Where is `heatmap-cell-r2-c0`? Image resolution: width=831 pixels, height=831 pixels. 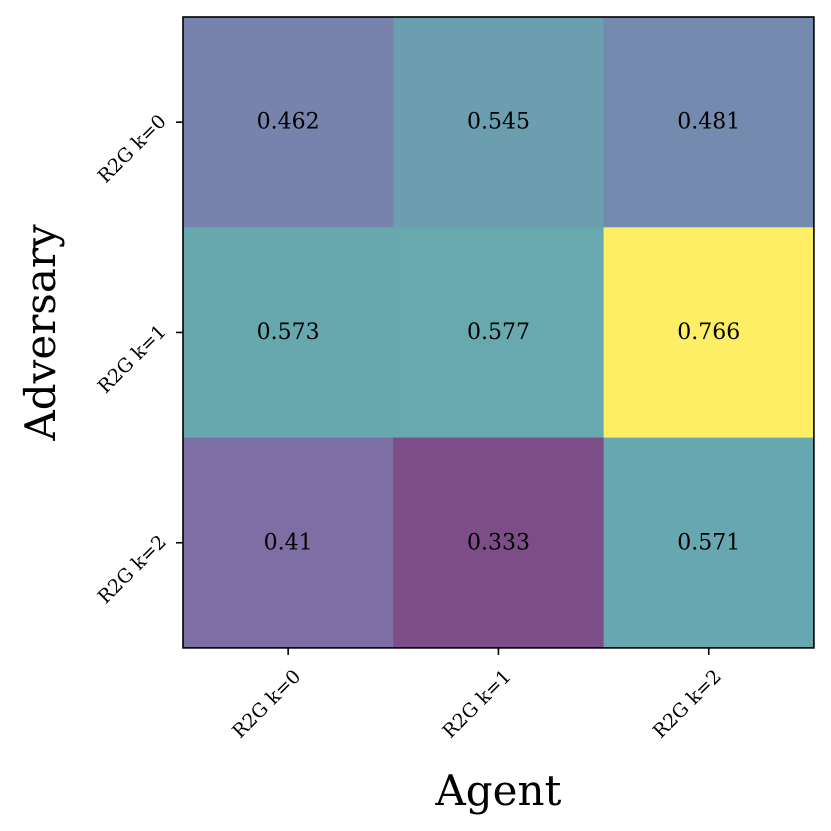
heatmap-cell-r2-c0 is located at coordinates (288, 543).